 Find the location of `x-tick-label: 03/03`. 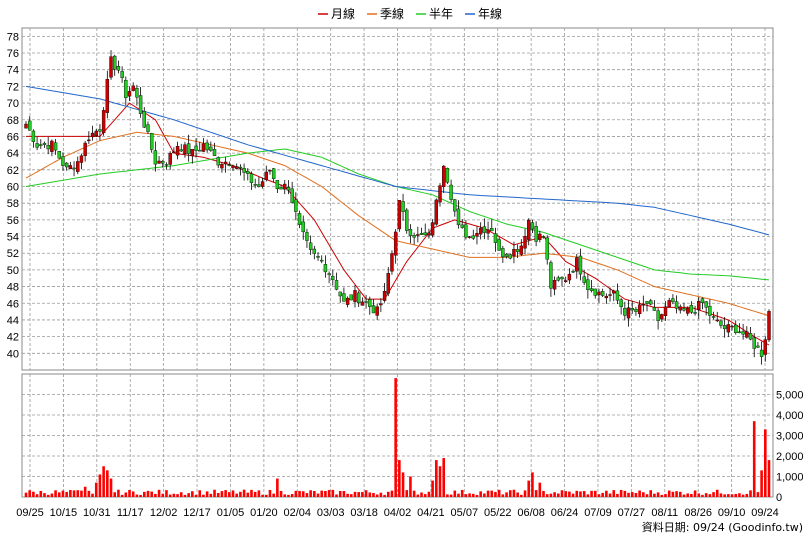

x-tick-label: 03/03 is located at coordinates (331, 513).